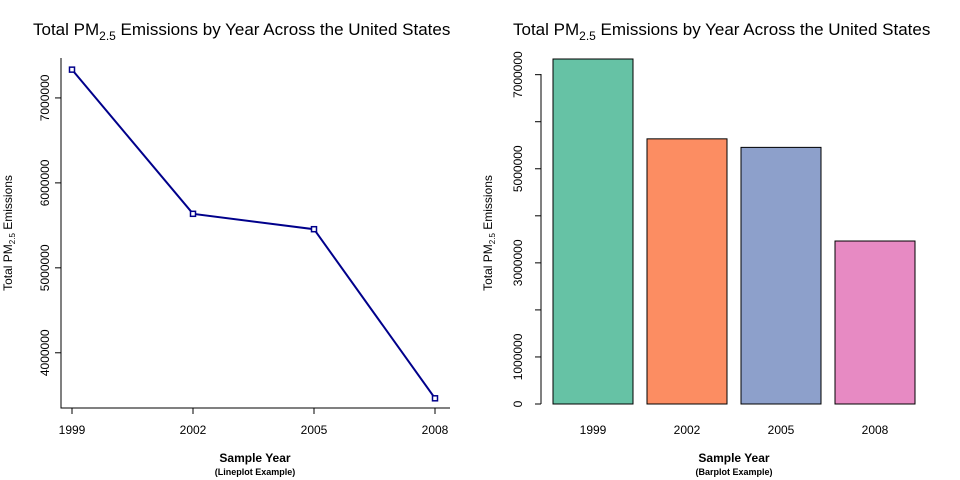 The height and width of the screenshot is (480, 960). I want to click on barplot-x-sublabel: (Barplot Example), so click(733, 472).